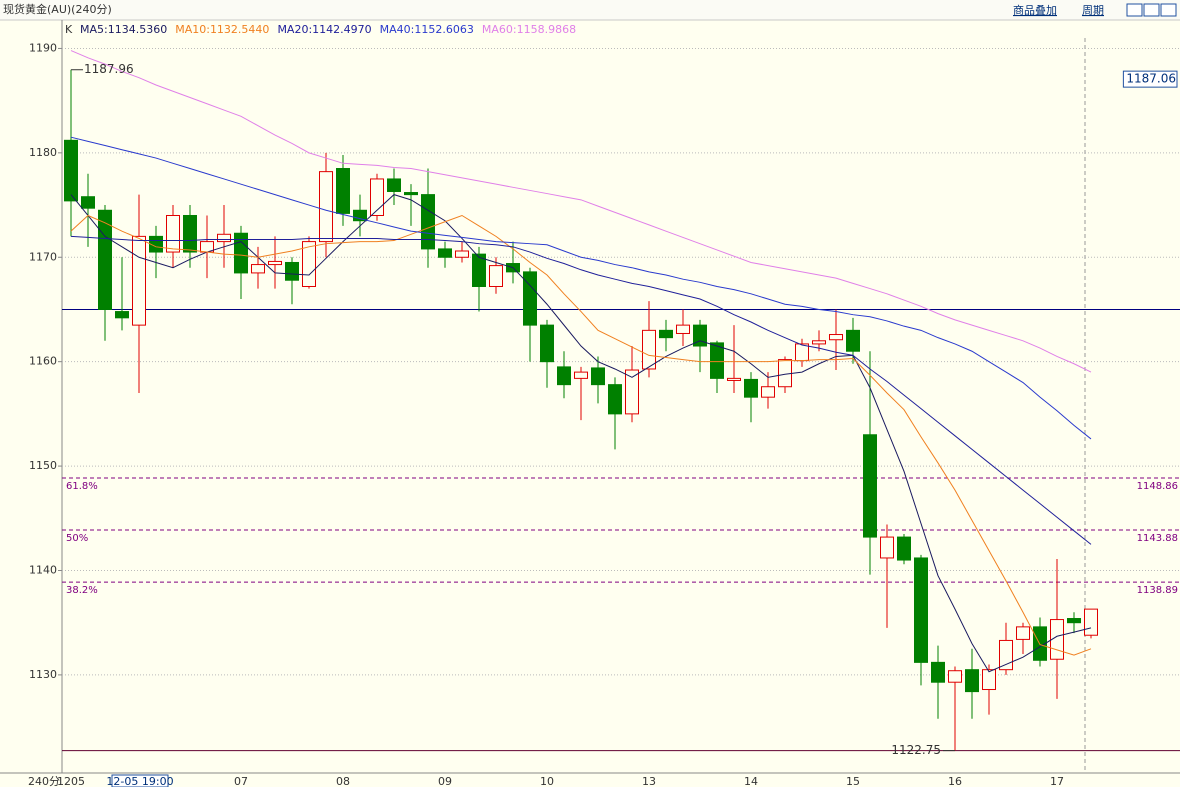 The width and height of the screenshot is (1180, 787). Describe the element at coordinates (43, 465) in the screenshot. I see `y-tick-label: 1150` at that location.